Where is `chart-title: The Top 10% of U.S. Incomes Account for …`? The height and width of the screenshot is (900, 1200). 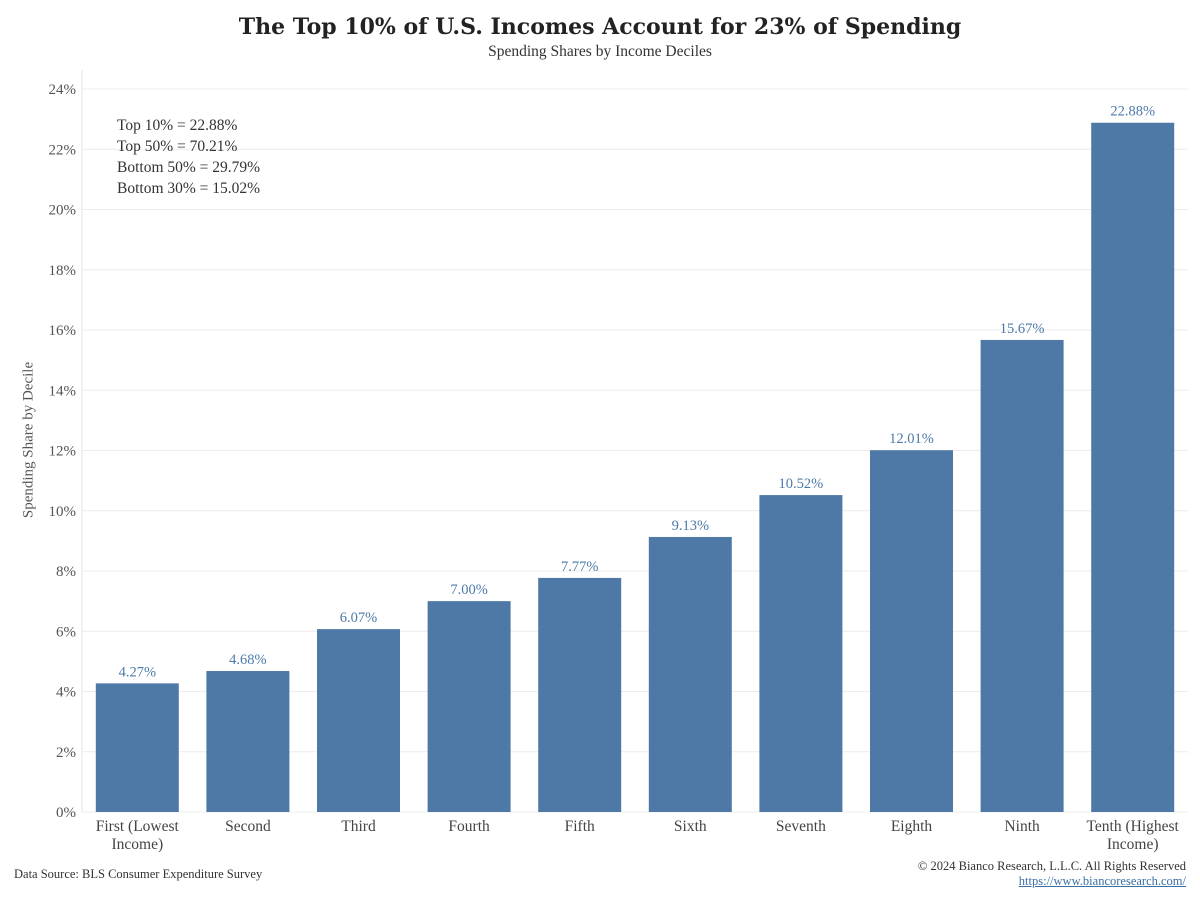 chart-title: The Top 10% of U.S. Incomes Account for … is located at coordinates (600, 27).